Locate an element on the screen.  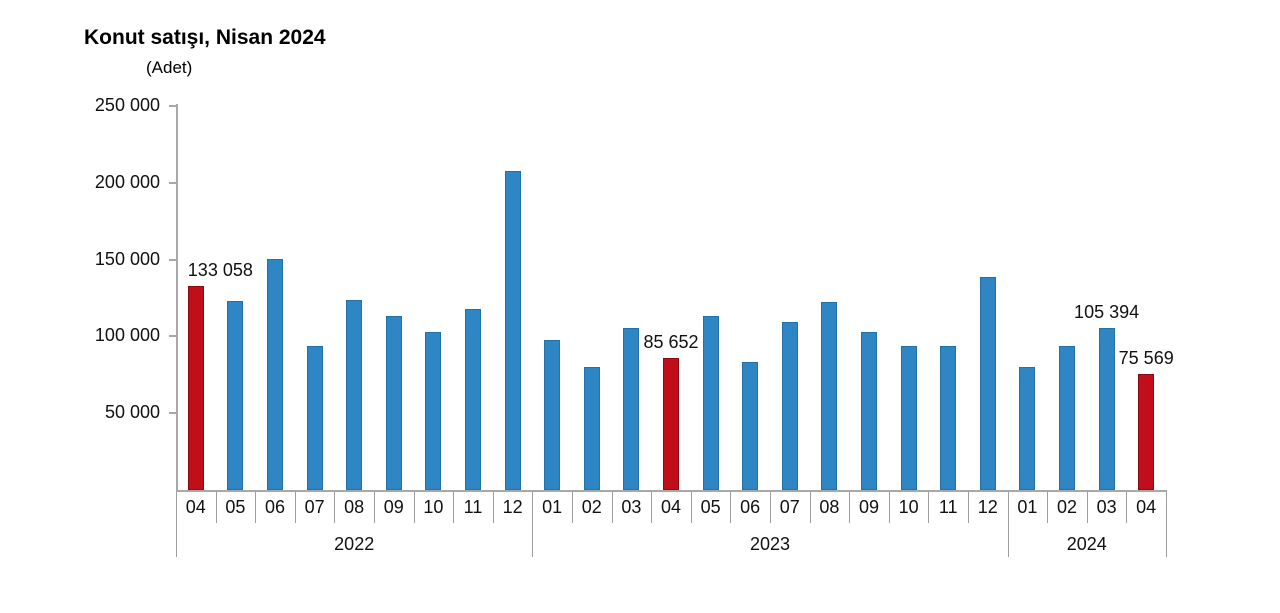
bar-value-label: 75 569 is located at coordinates (1146, 358).